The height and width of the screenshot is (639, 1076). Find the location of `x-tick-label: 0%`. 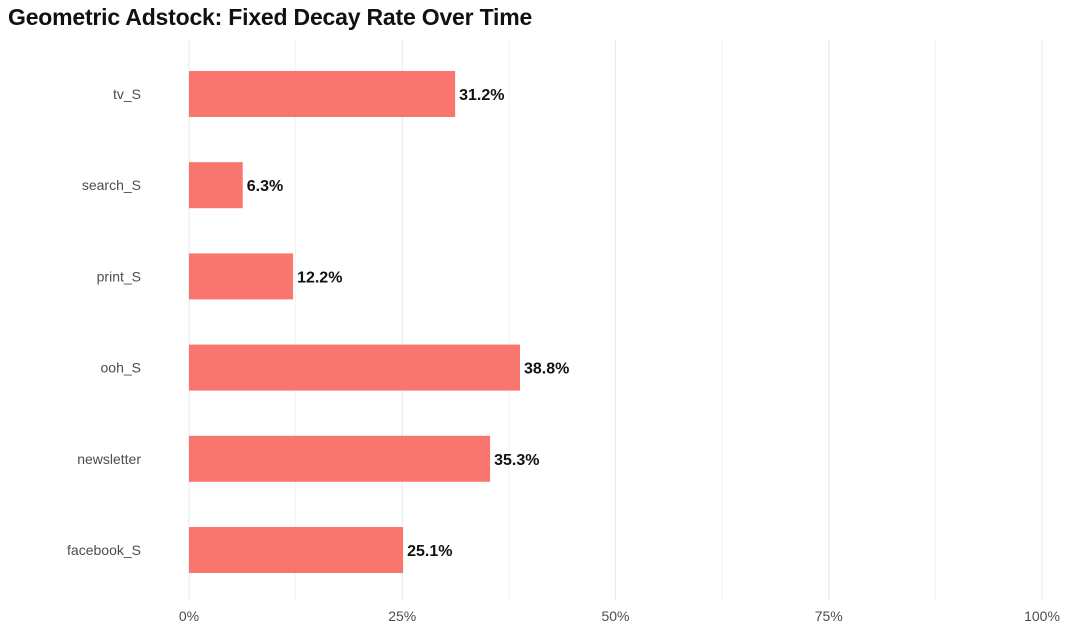

x-tick-label: 0% is located at coordinates (189, 616).